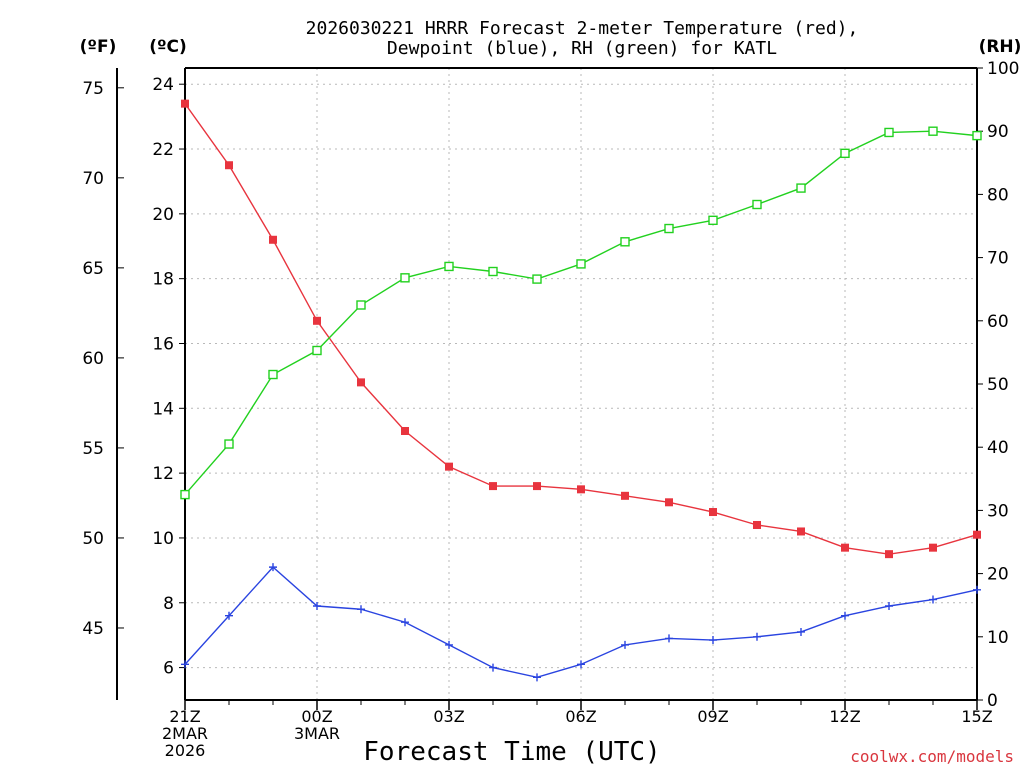 The width and height of the screenshot is (1024, 768). Describe the element at coordinates (712, 716) in the screenshot. I see `x-tick-label: 09Z` at that location.